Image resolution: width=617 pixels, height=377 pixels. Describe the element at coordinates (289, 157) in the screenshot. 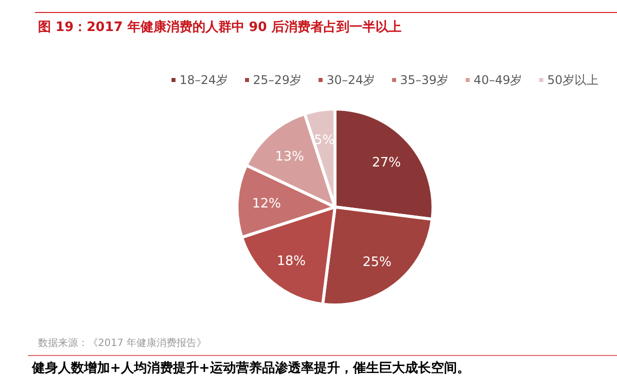

I see `data-label: 13%` at that location.